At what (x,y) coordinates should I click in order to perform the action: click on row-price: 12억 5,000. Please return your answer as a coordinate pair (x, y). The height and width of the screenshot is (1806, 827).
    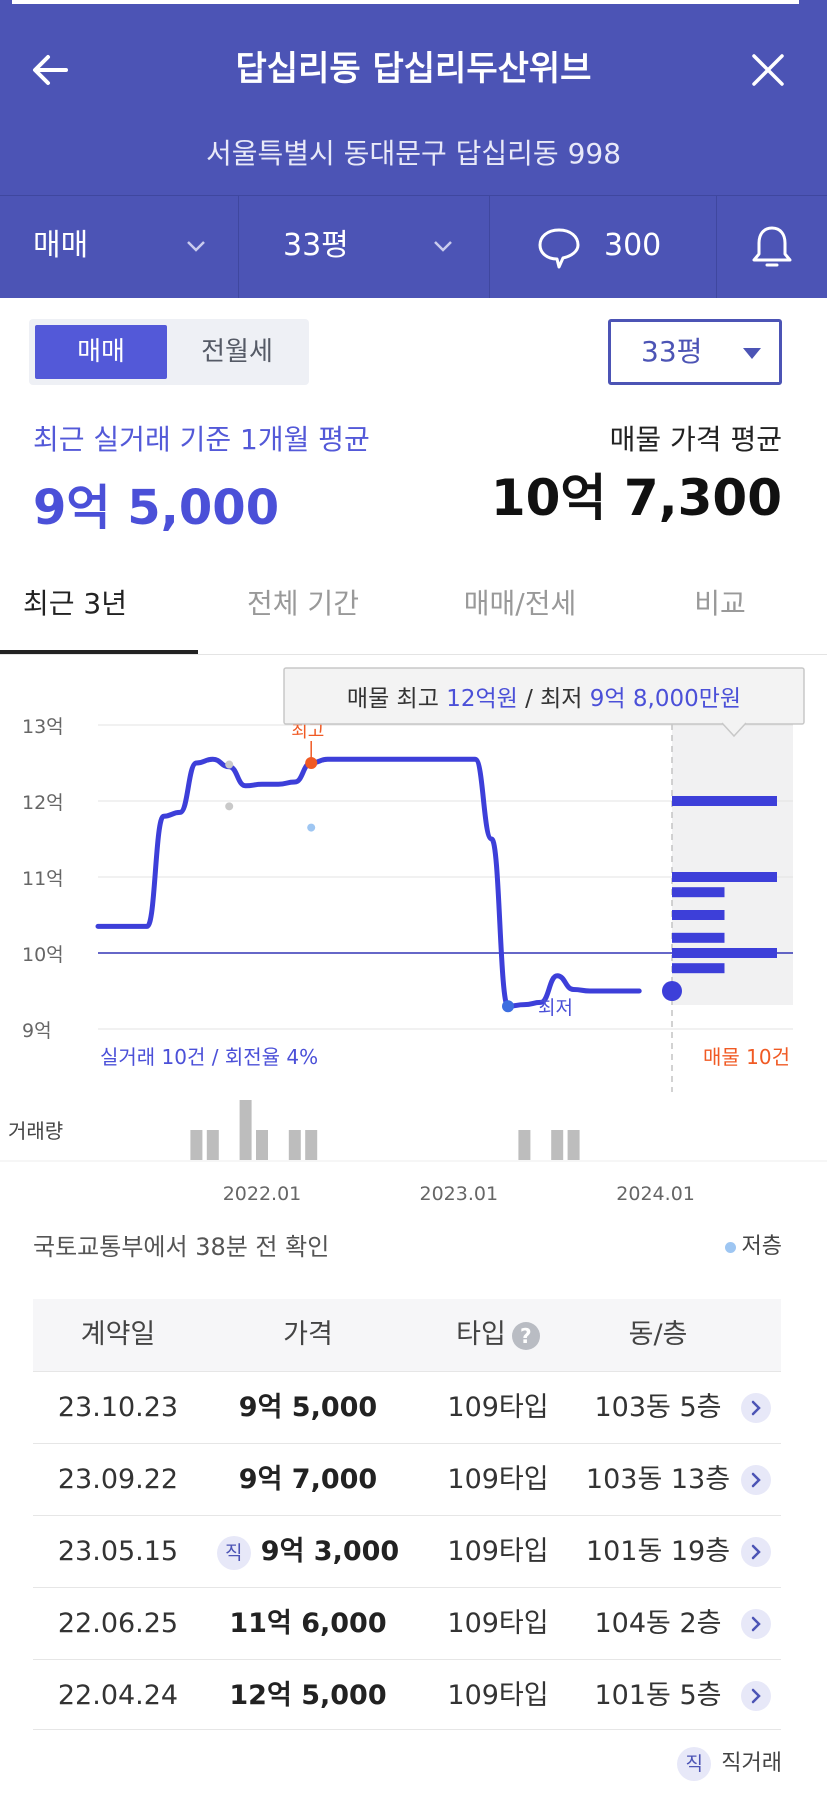
    Looking at the image, I should click on (308, 1696).